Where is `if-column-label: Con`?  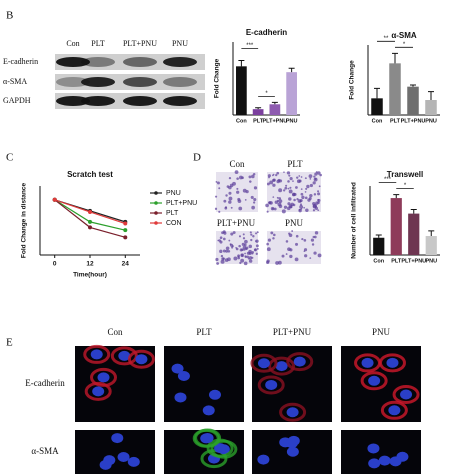
if-column-label: Con is located at coordinates (115, 332).